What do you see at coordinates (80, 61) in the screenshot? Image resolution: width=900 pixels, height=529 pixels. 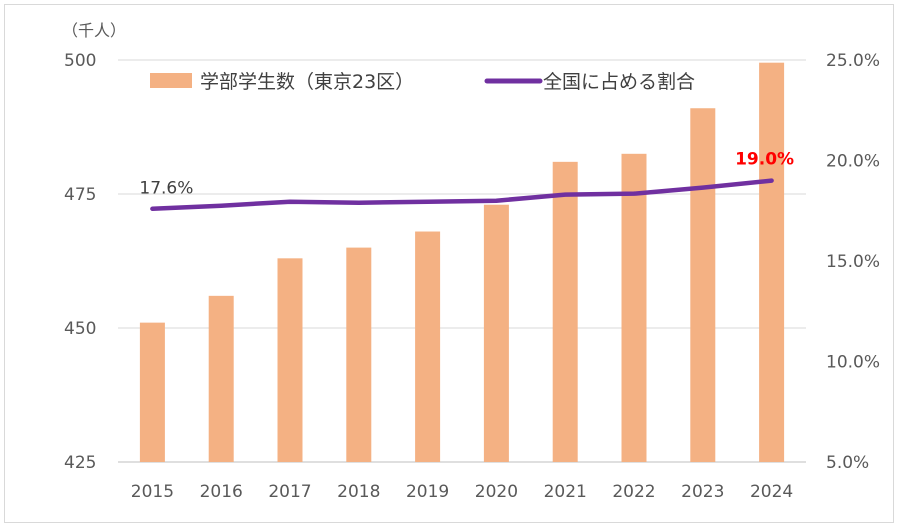 I see `y-tick-label: 500` at bounding box center [80, 61].